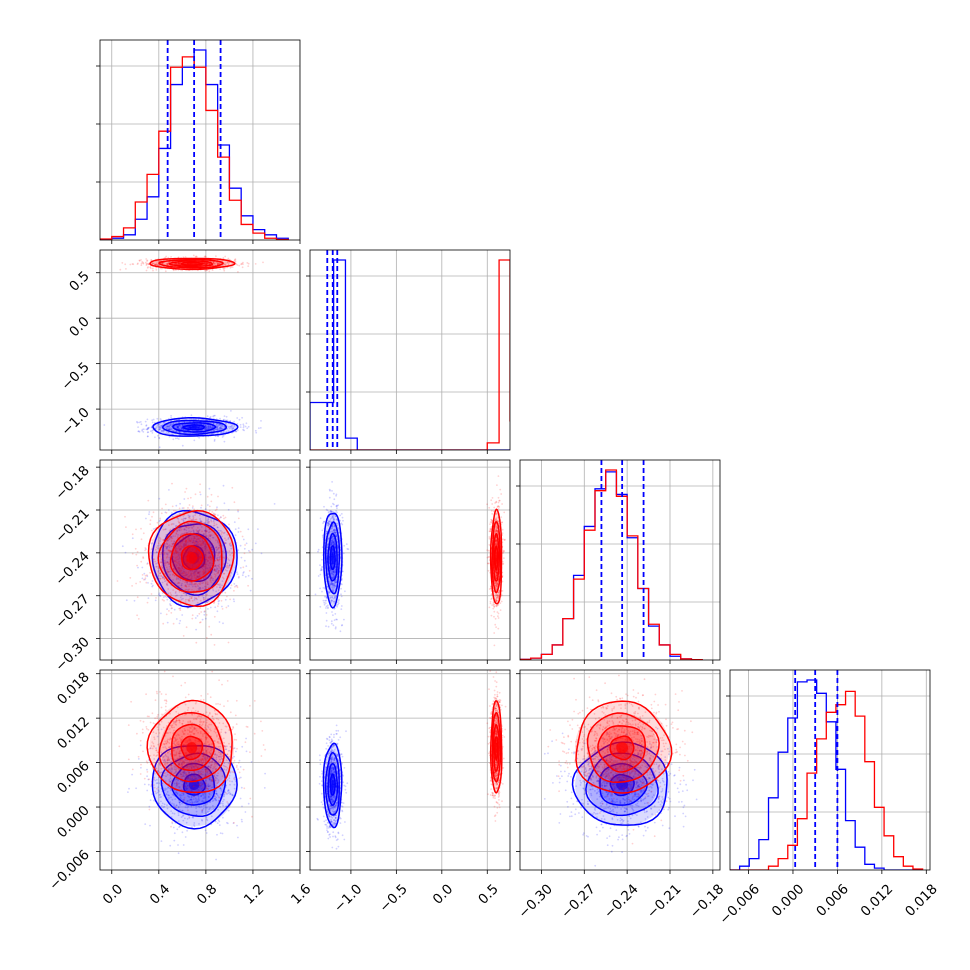  I want to click on scatter-panel-p3-vs-p2: −0.30 −0.27 −0.24 −0.21 −0.18, so click(621, 795).